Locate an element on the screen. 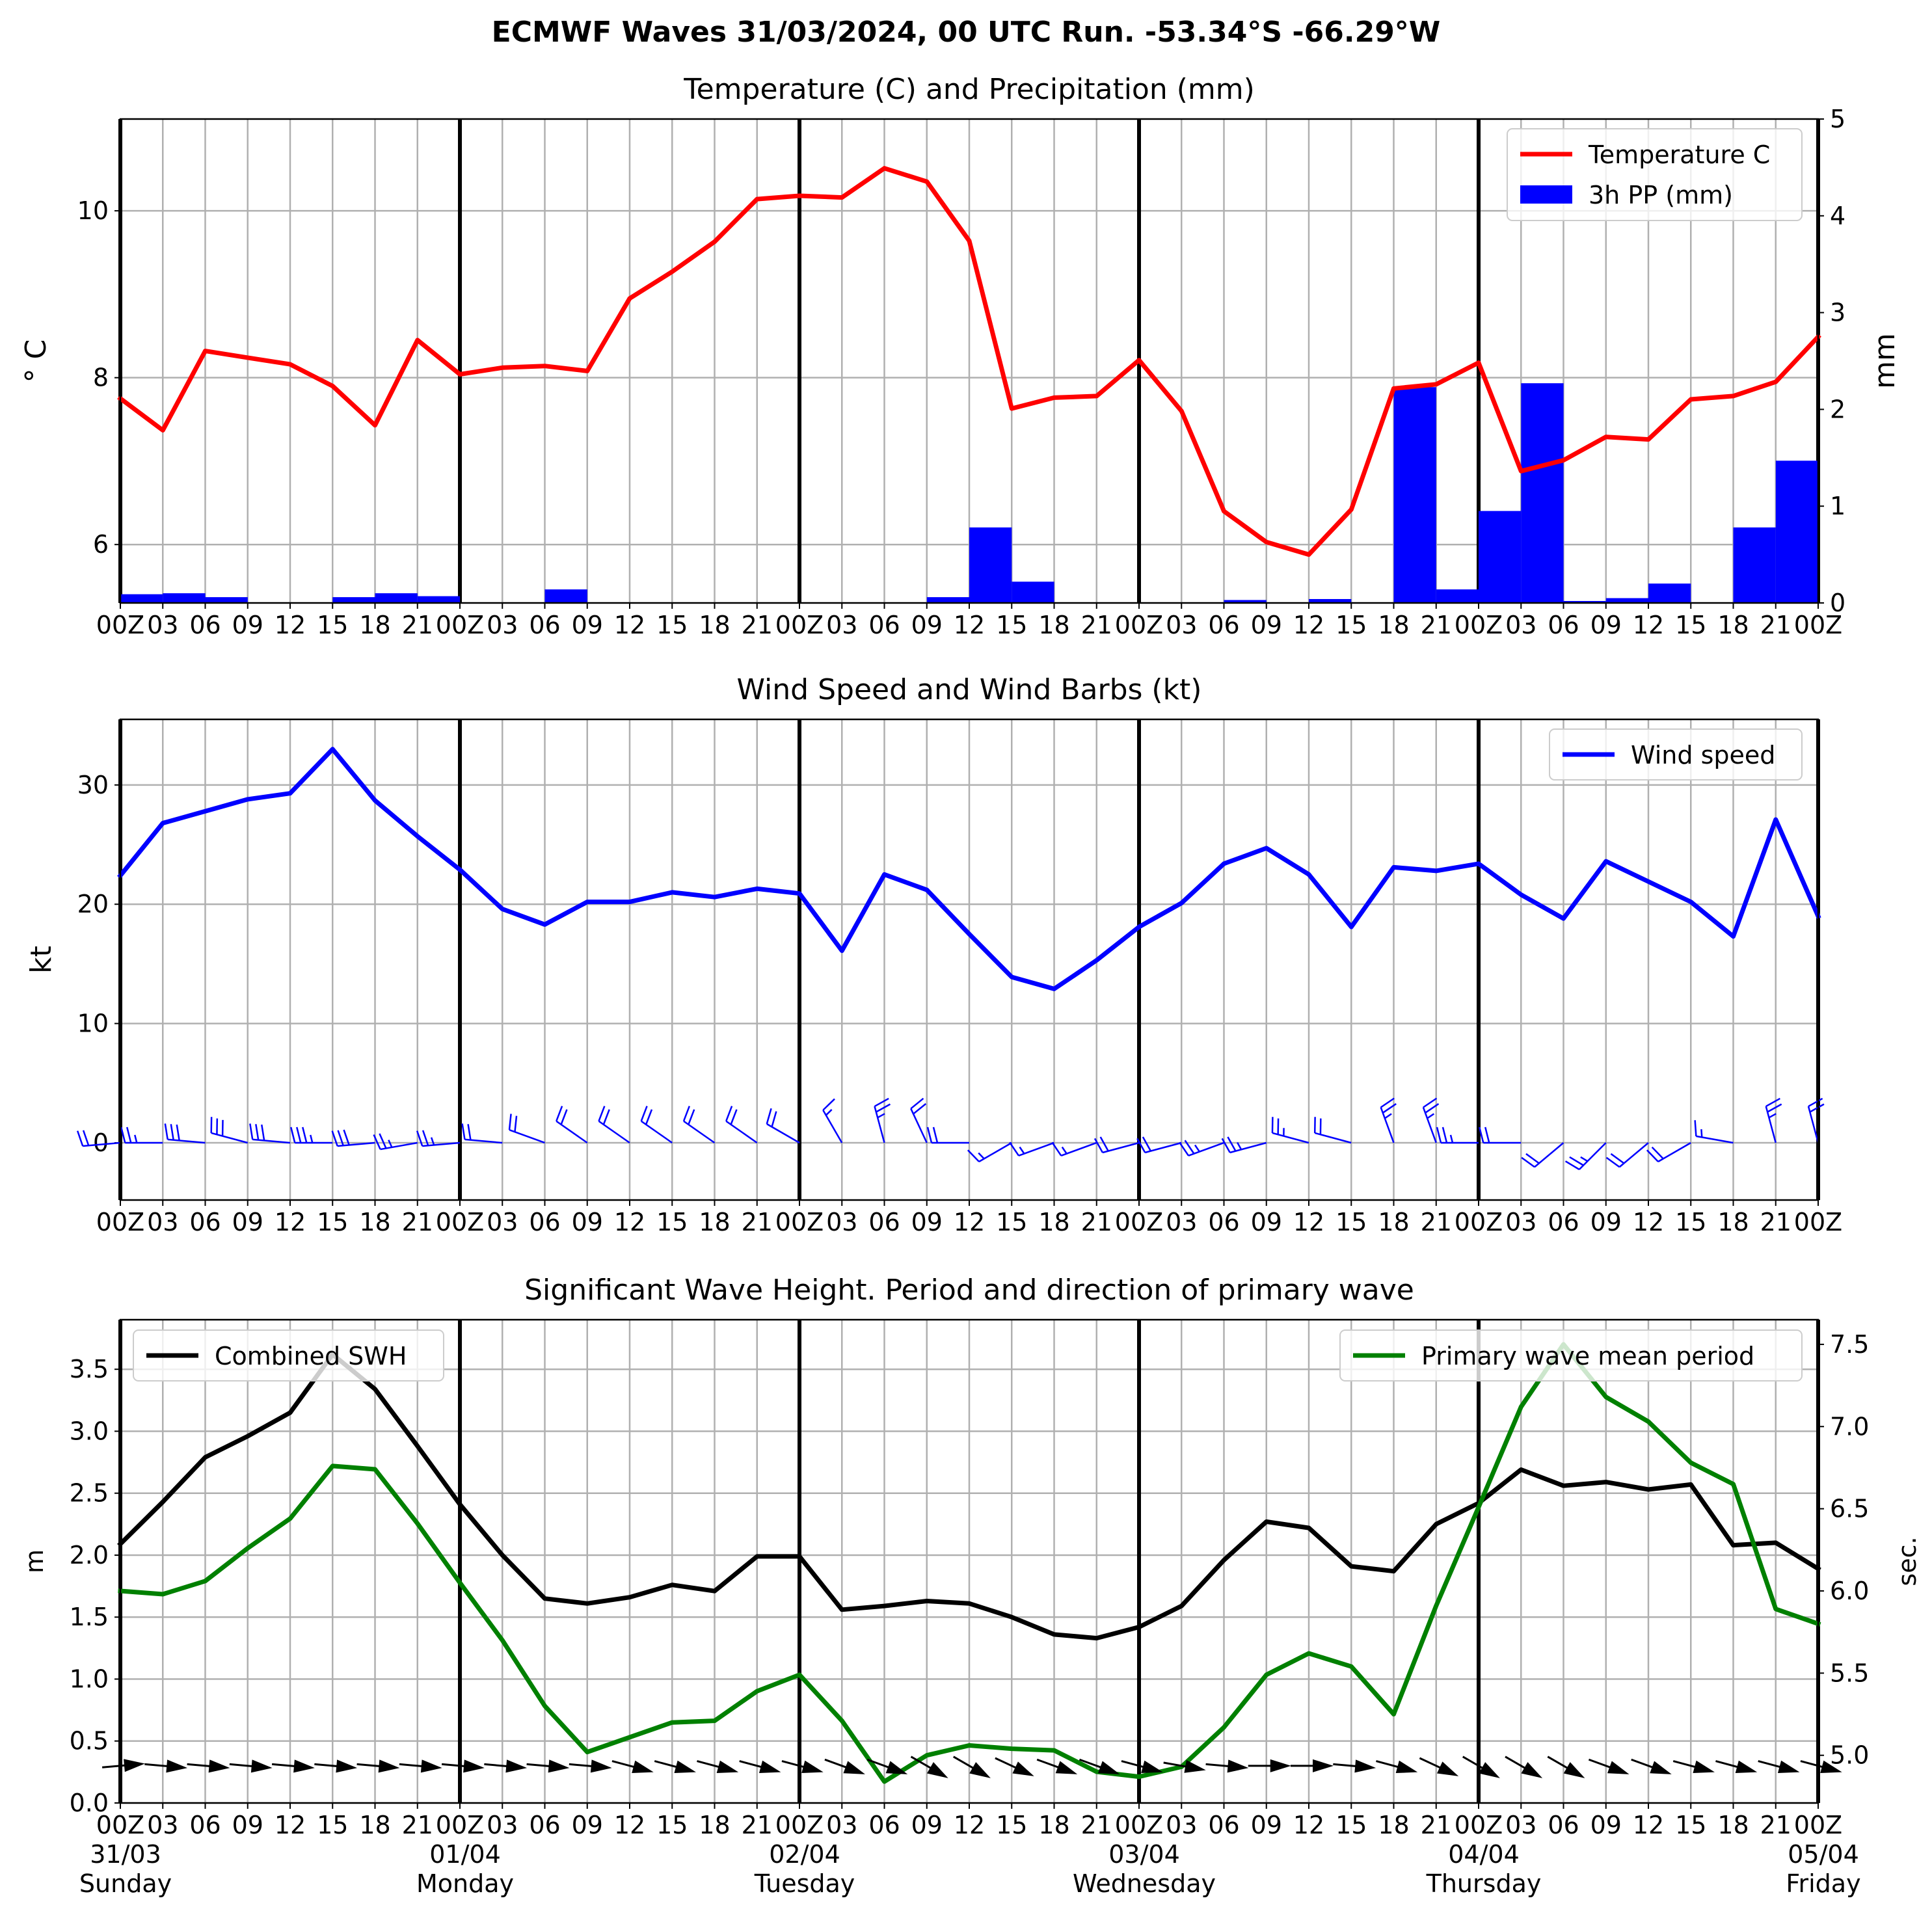  y-tick-label: 30 is located at coordinates (93, 785).